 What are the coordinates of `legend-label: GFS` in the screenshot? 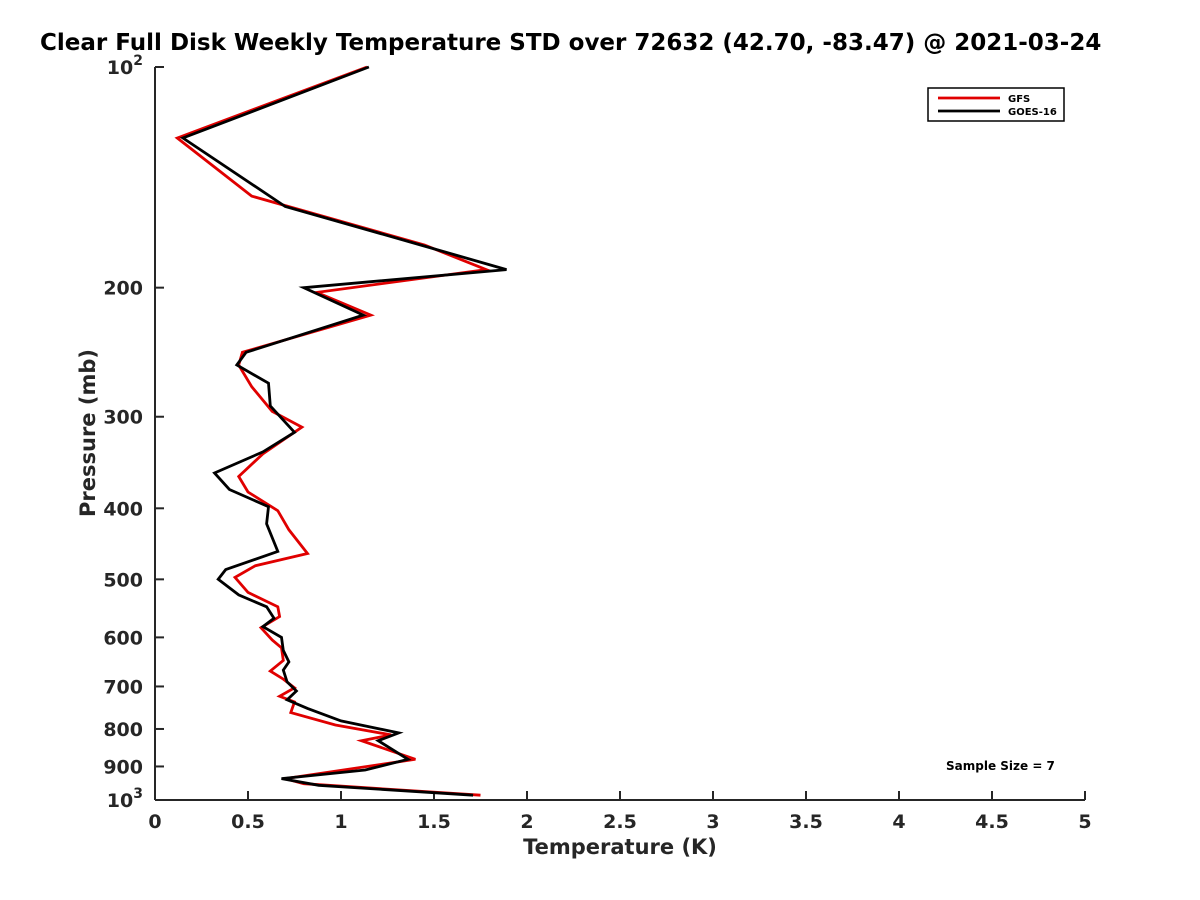 It's located at (1019, 99).